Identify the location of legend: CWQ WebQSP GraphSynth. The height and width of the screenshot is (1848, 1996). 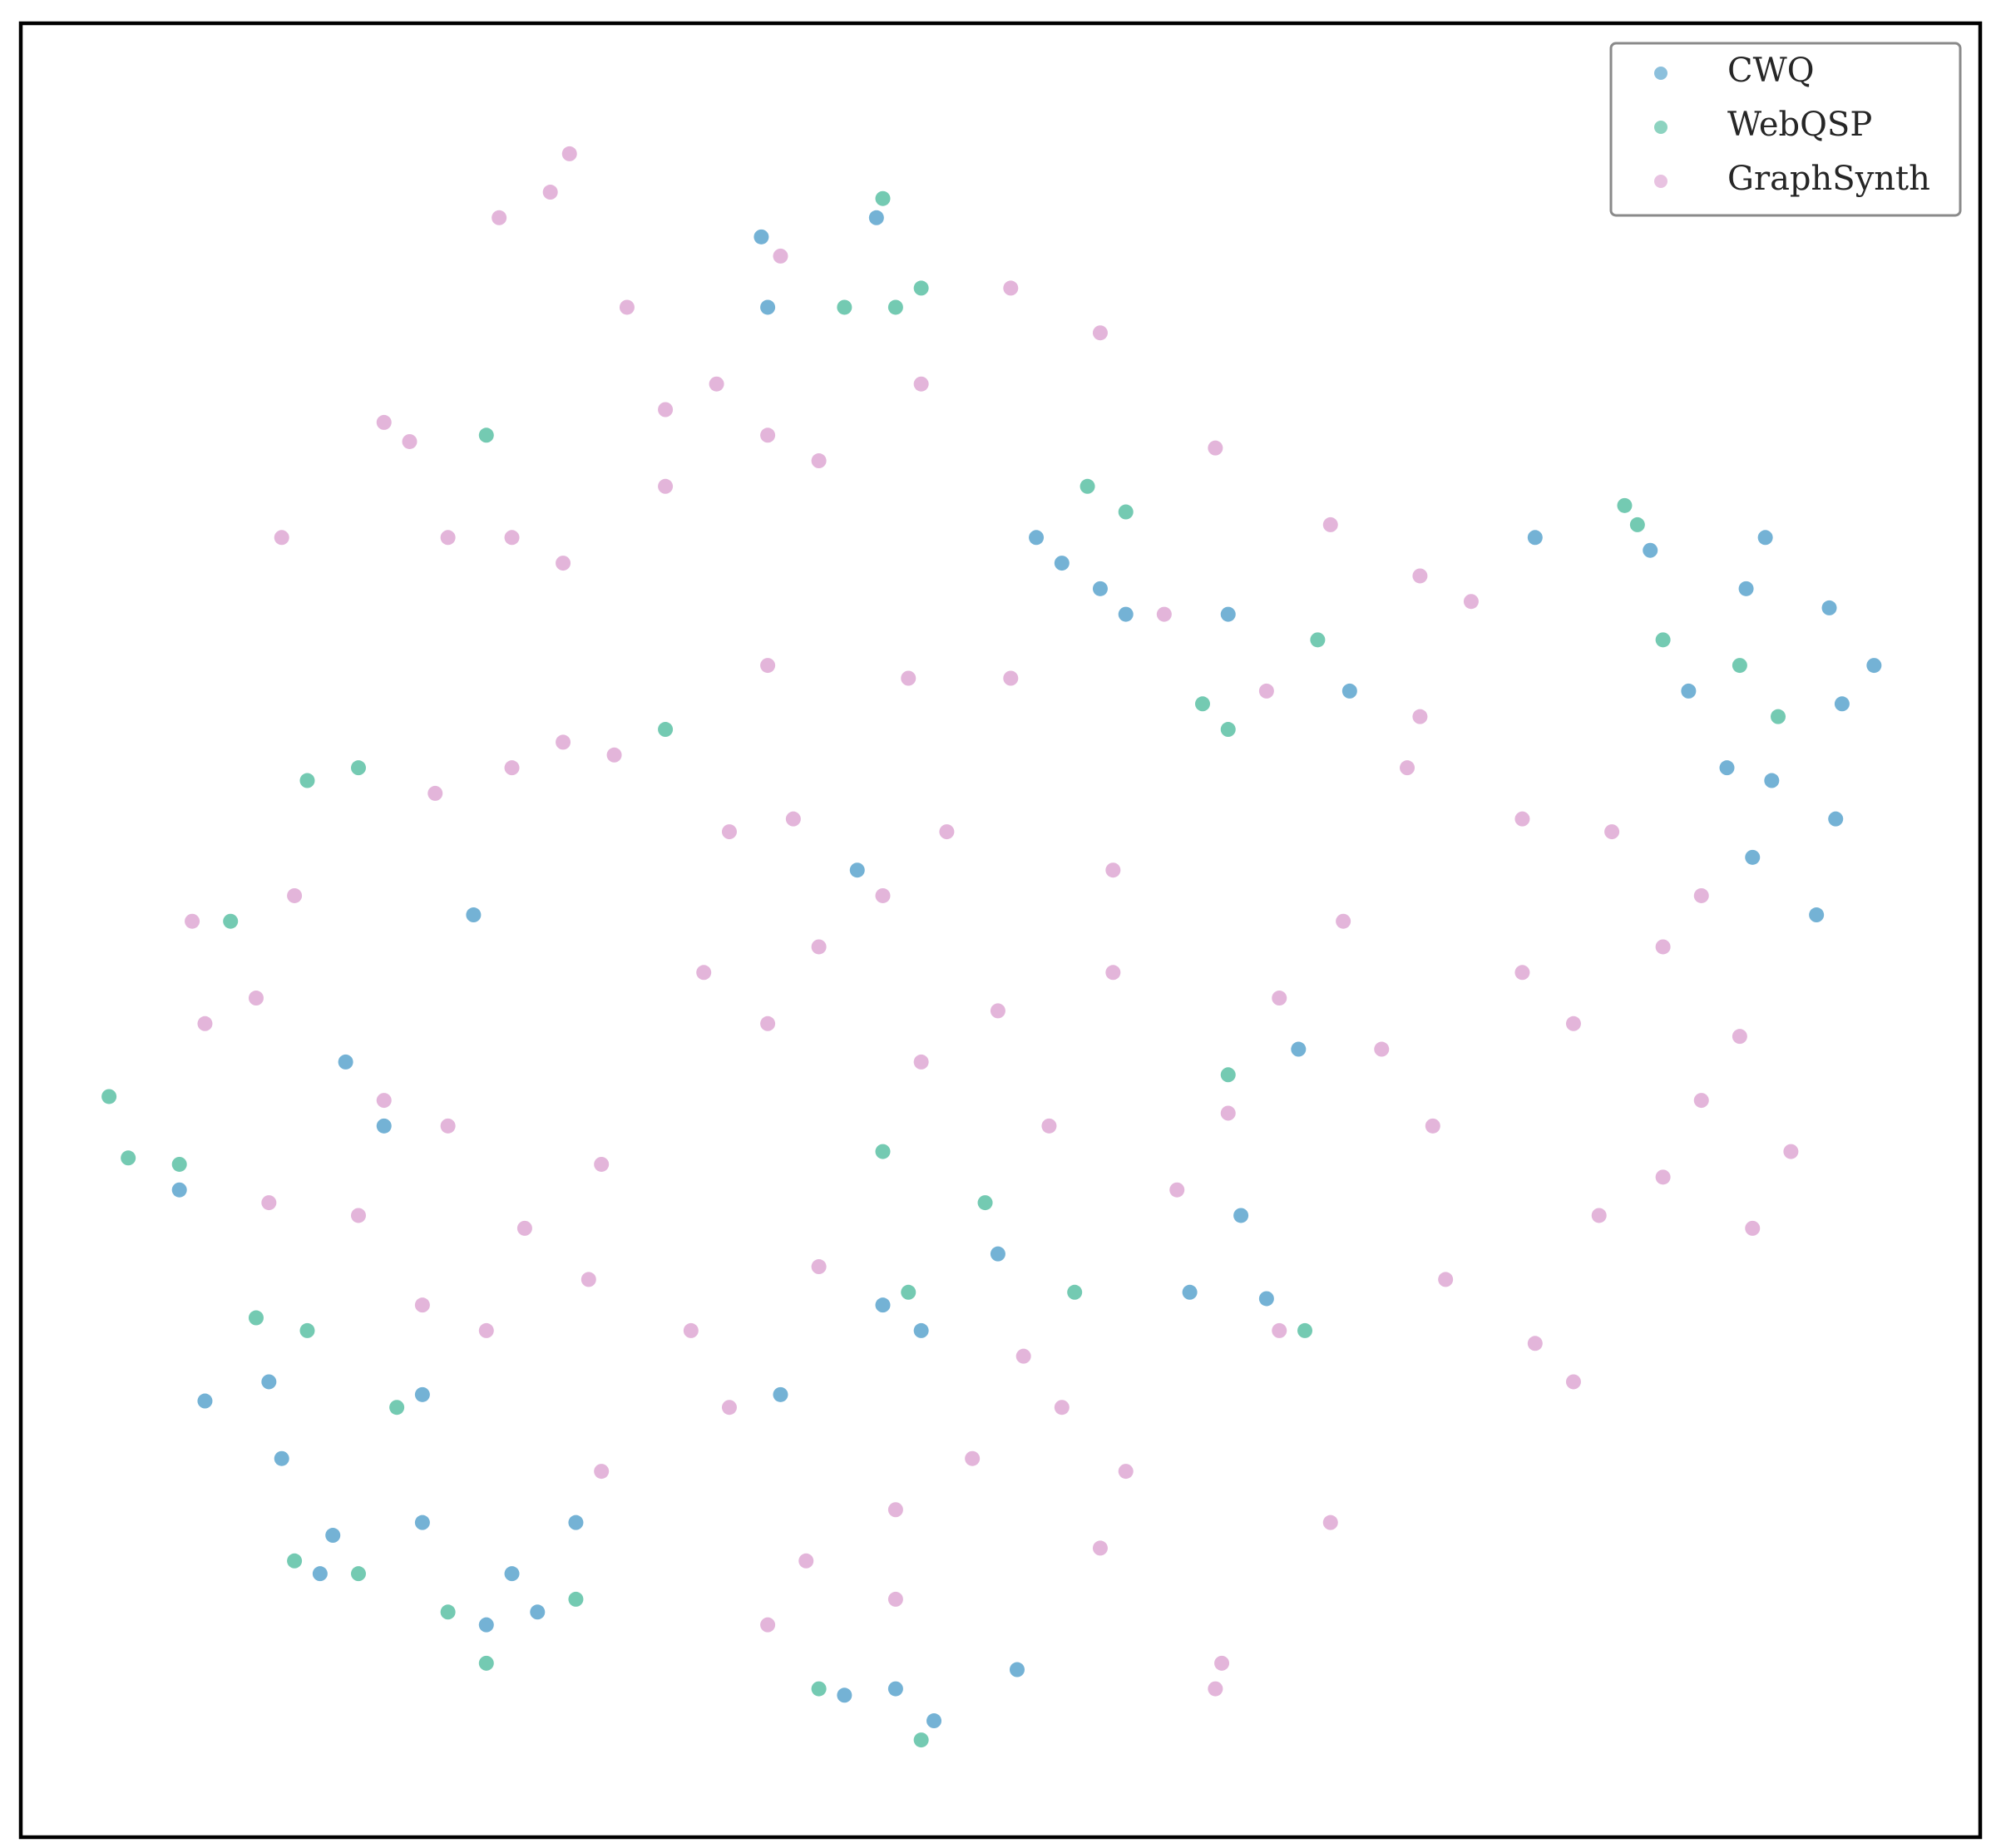
(1785, 129).